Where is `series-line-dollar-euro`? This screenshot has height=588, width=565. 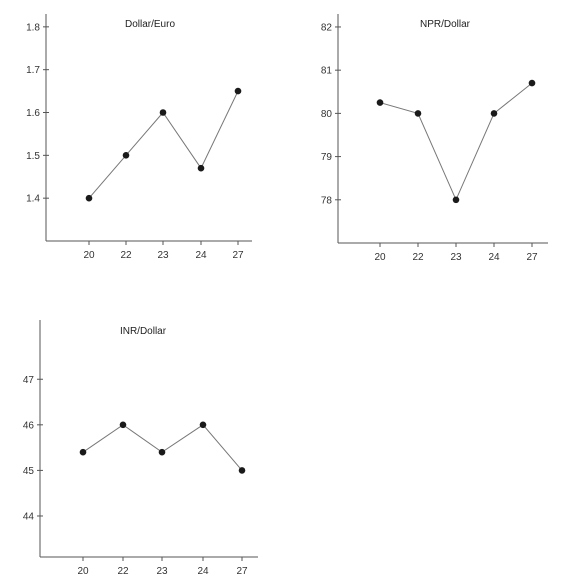
series-line-dollar-euro is located at coordinates (163, 144).